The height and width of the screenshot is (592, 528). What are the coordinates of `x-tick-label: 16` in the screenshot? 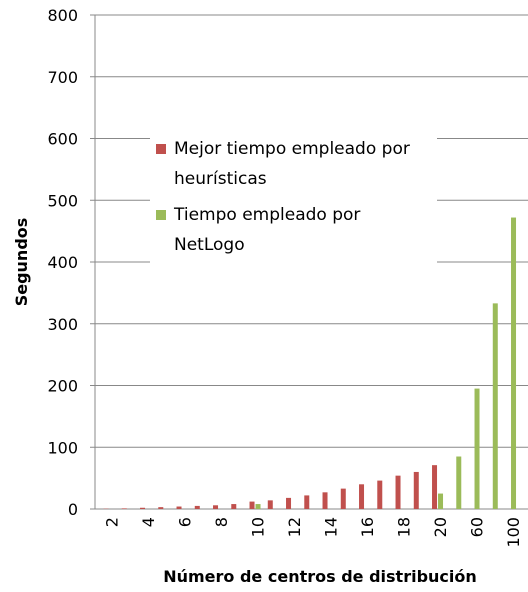 It's located at (367, 527).